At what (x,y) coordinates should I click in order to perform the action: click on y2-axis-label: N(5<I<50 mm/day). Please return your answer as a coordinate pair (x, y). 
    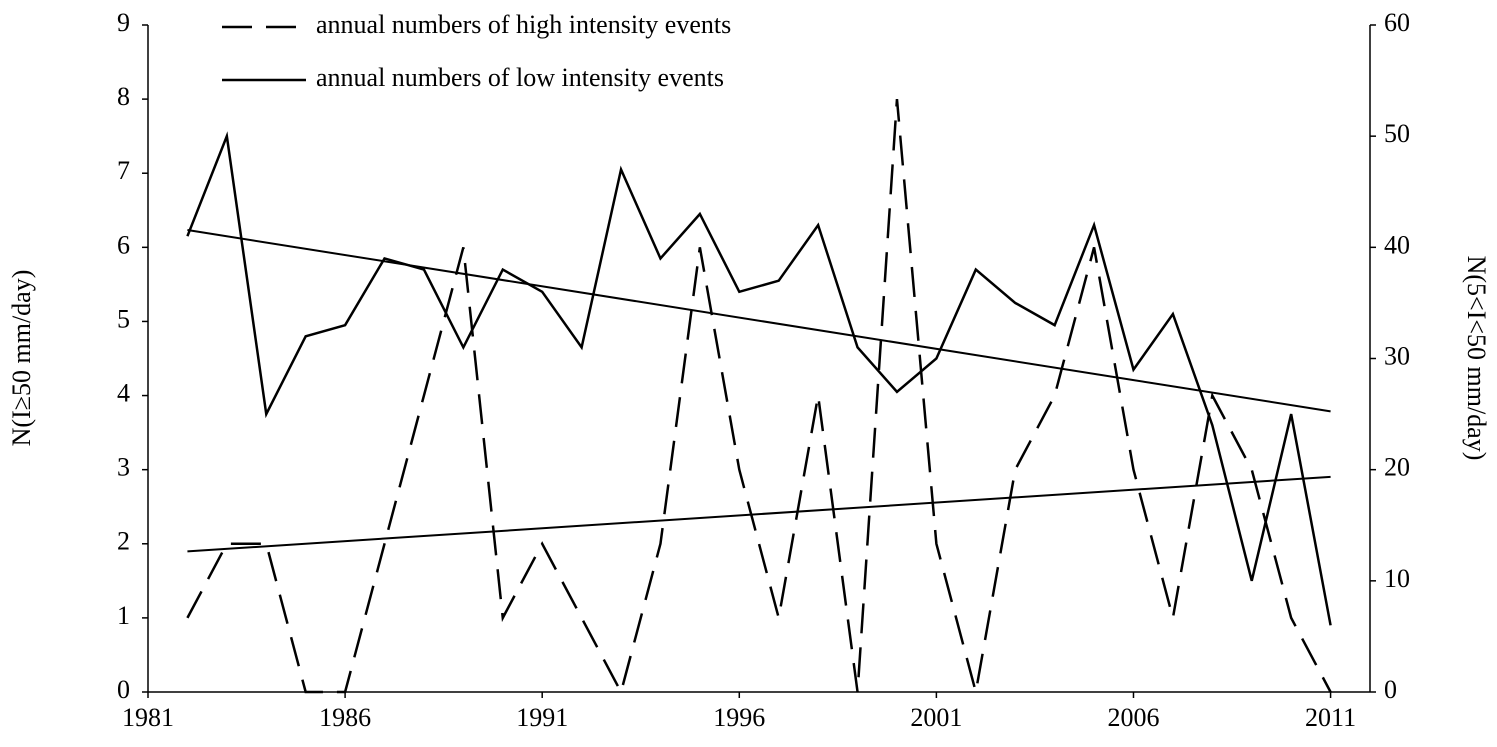
    Looking at the image, I should click on (1476, 358).